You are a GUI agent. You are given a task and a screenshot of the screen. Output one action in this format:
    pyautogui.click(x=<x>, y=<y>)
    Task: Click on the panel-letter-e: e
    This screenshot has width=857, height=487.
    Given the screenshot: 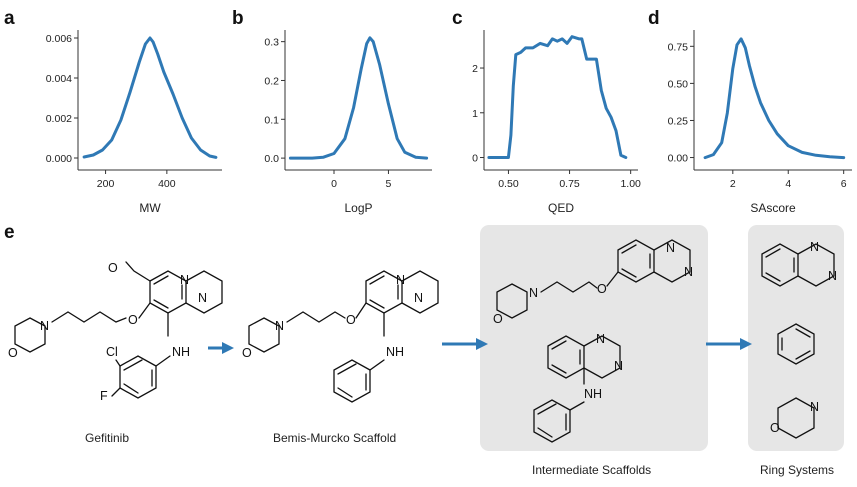 What is the action you would take?
    pyautogui.click(x=9, y=232)
    